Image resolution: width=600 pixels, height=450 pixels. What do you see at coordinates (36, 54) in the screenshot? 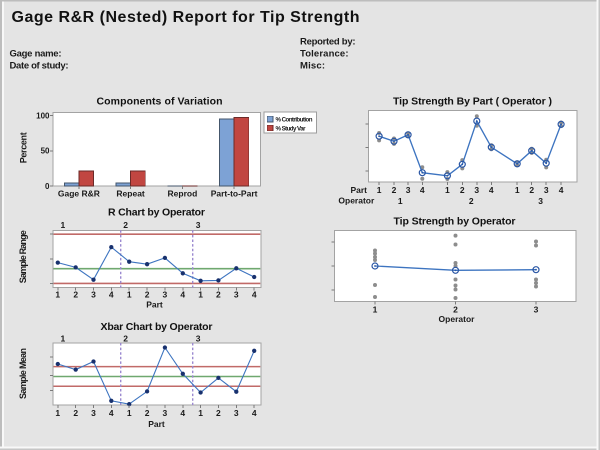
I see `svg-text: Gage name:` at bounding box center [36, 54].